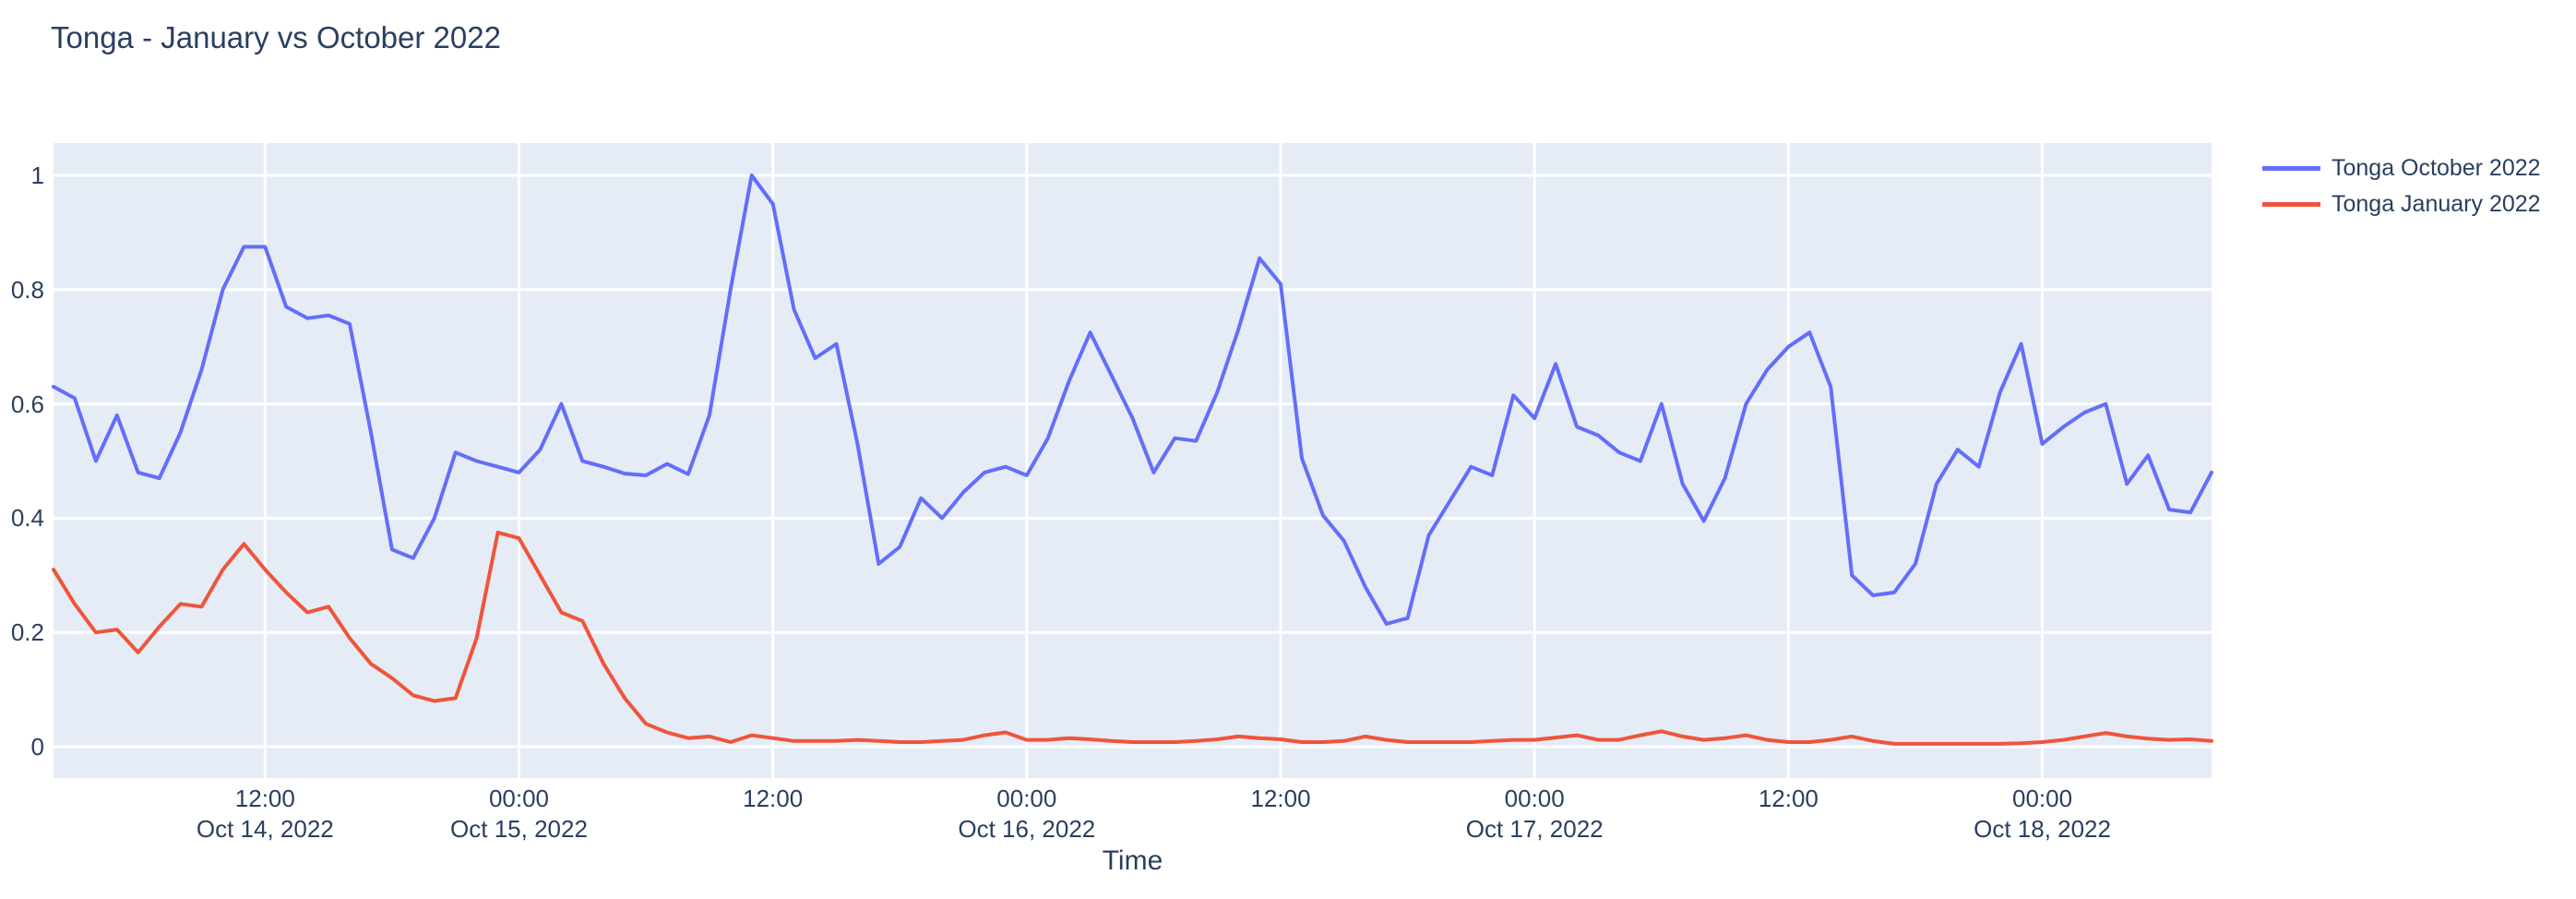  I want to click on y-tick-label: 1, so click(37, 175).